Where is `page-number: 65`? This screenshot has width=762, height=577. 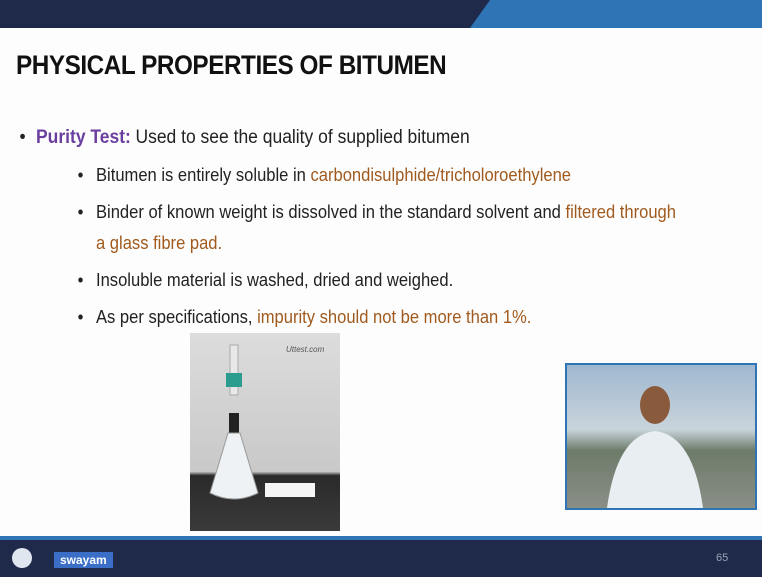 page-number: 65 is located at coordinates (722, 558).